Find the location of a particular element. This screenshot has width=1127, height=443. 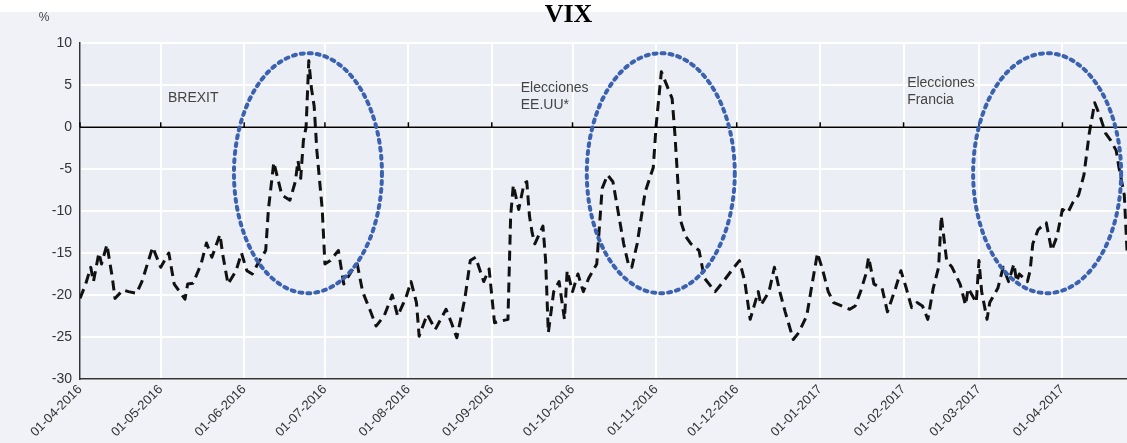

y-tick-label: -20 is located at coordinates (62, 293).